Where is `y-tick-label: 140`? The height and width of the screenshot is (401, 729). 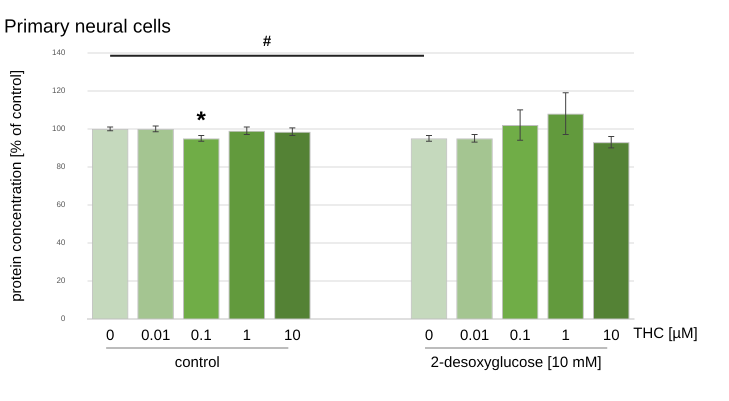 y-tick-label: 140 is located at coordinates (59, 53).